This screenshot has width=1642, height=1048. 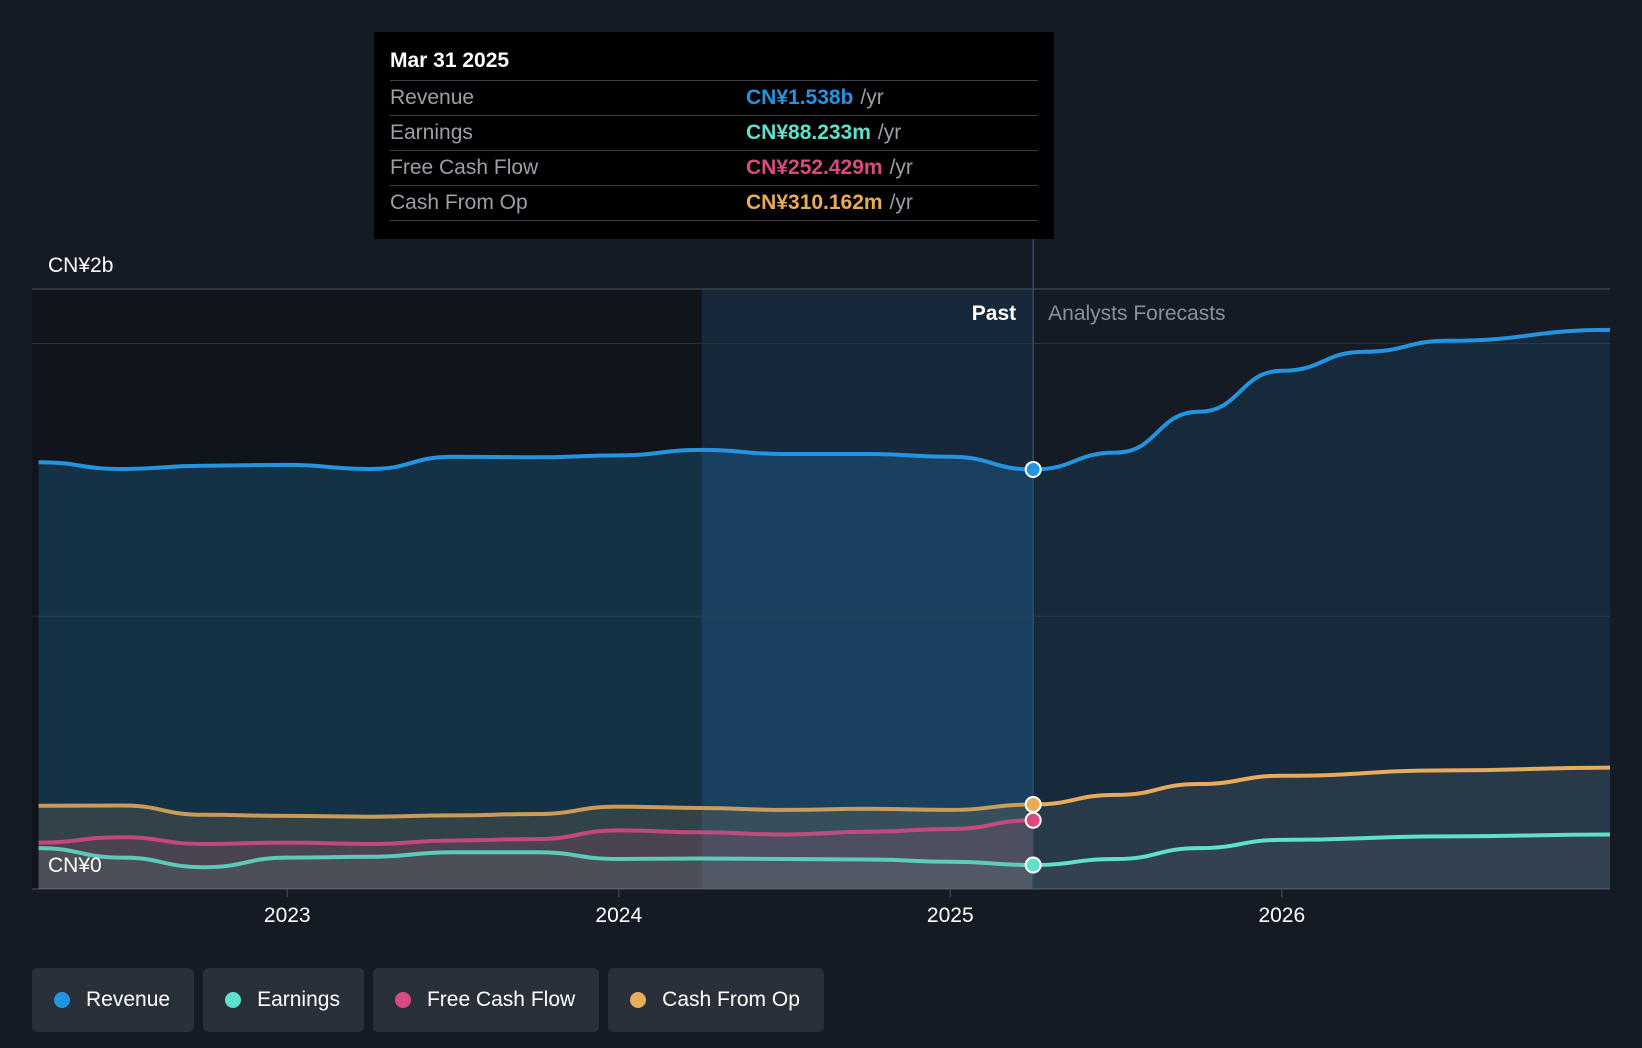 What do you see at coordinates (431, 132) in the screenshot?
I see `tooltip-row-label: Earnings` at bounding box center [431, 132].